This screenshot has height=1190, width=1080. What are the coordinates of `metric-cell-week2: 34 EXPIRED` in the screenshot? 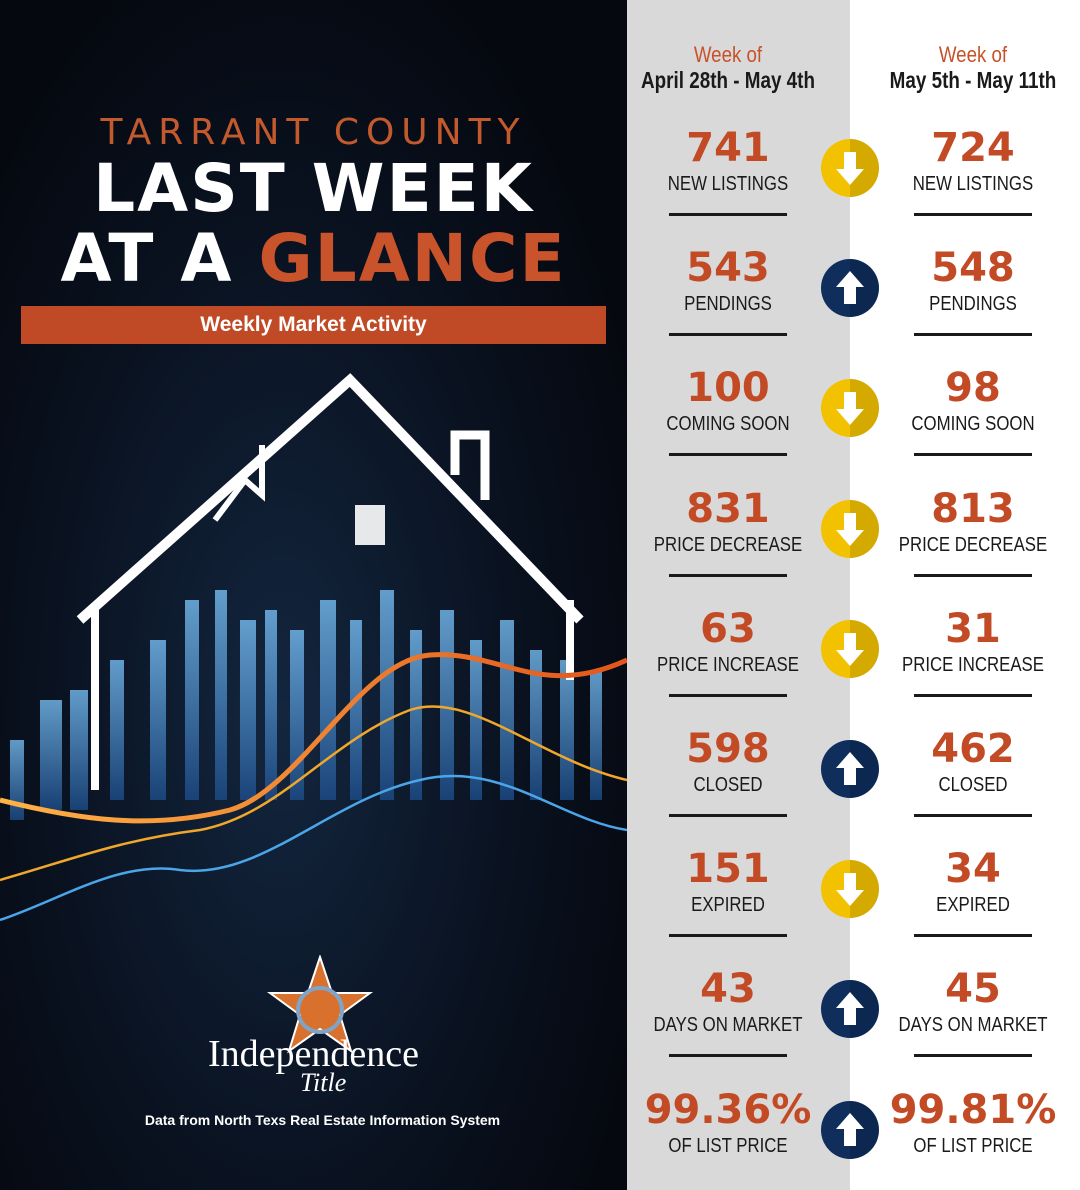 It's located at (966, 882).